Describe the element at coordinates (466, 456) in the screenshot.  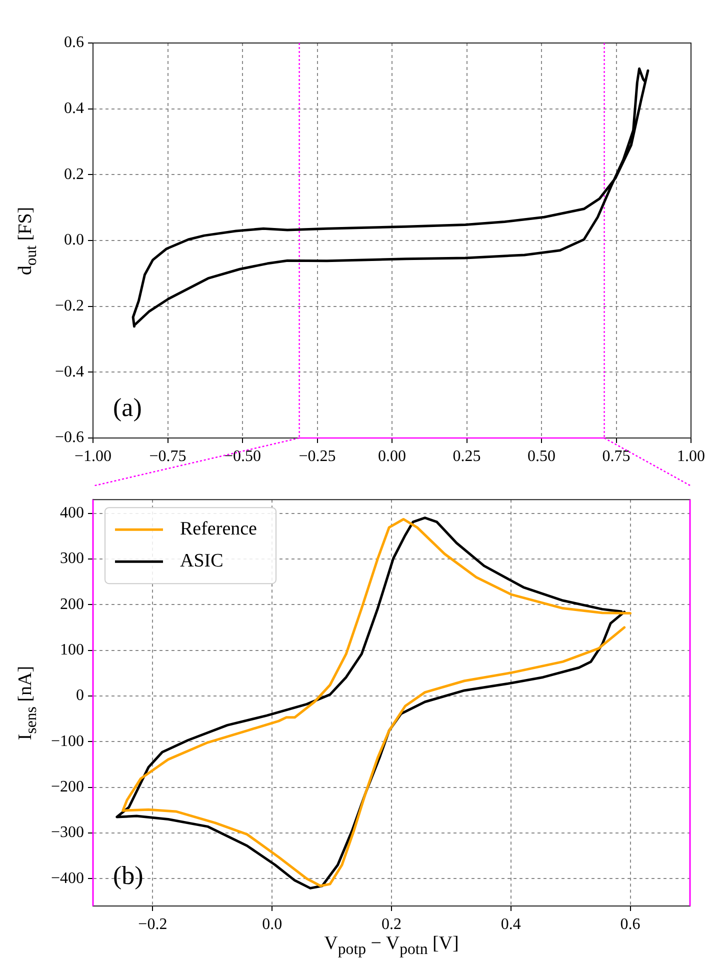
I see `x-tick-label: 0.25` at that location.